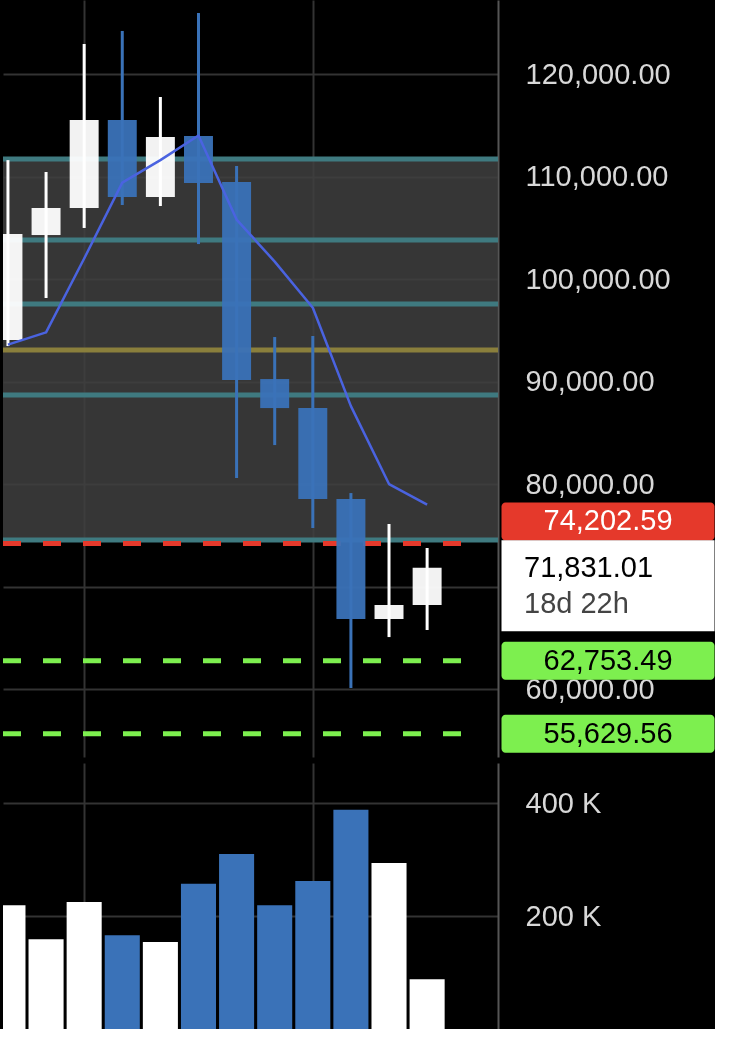 Image resolution: width=746 pixels, height=1041 pixels. Describe the element at coordinates (608, 732) in the screenshot. I see `ref-line-label: 55,629.56` at that location.